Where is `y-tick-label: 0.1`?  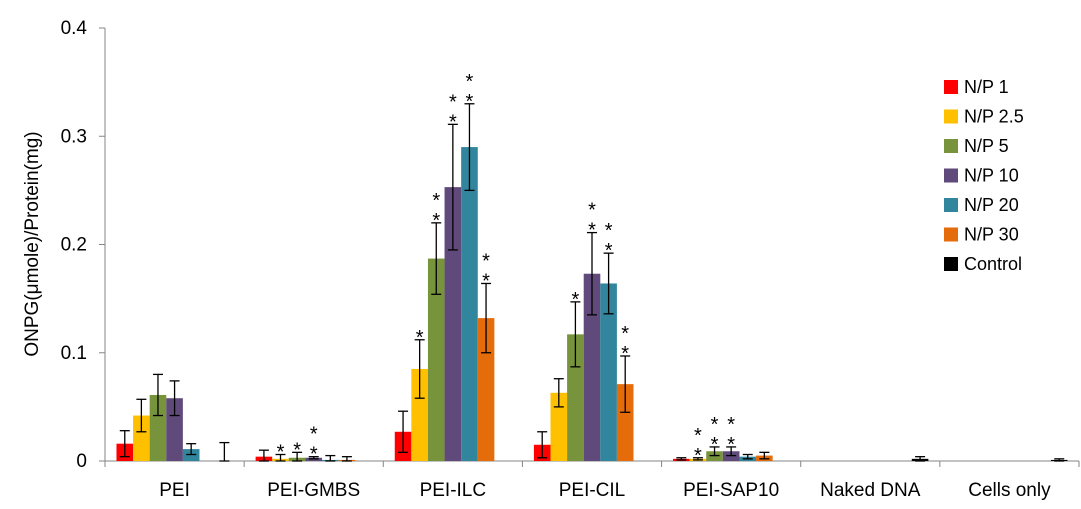
y-tick-label: 0.1 is located at coordinates (74, 353).